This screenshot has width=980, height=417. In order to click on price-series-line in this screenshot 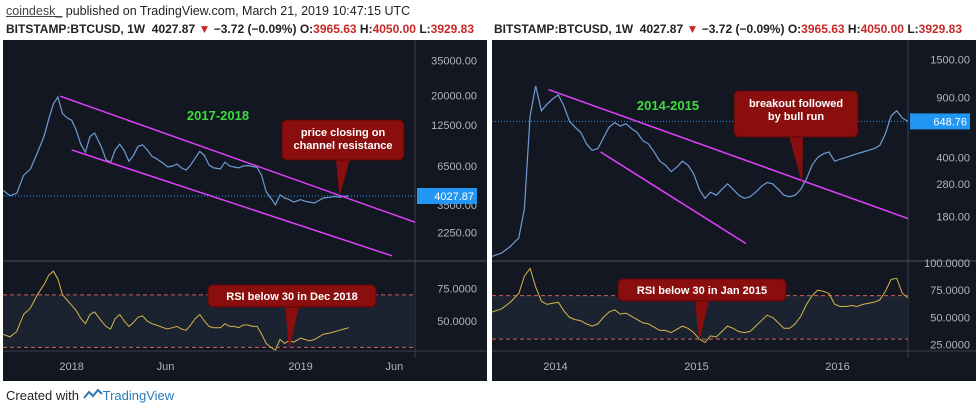, I will do `click(175, 151)`.